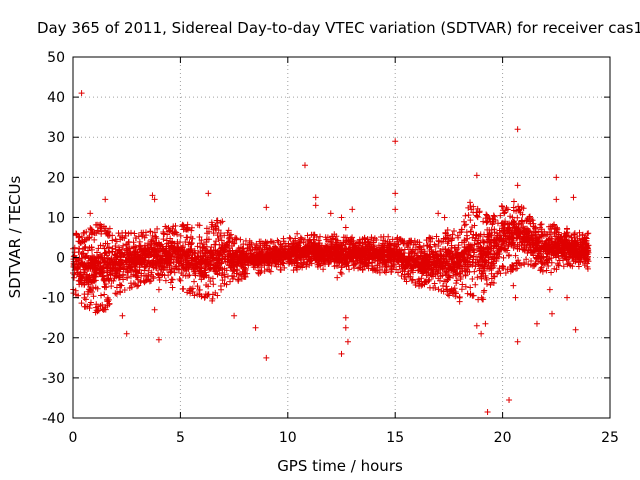 The width and height of the screenshot is (640, 480). What do you see at coordinates (56, 178) in the screenshot?
I see `y-tick-label: 20` at bounding box center [56, 178].